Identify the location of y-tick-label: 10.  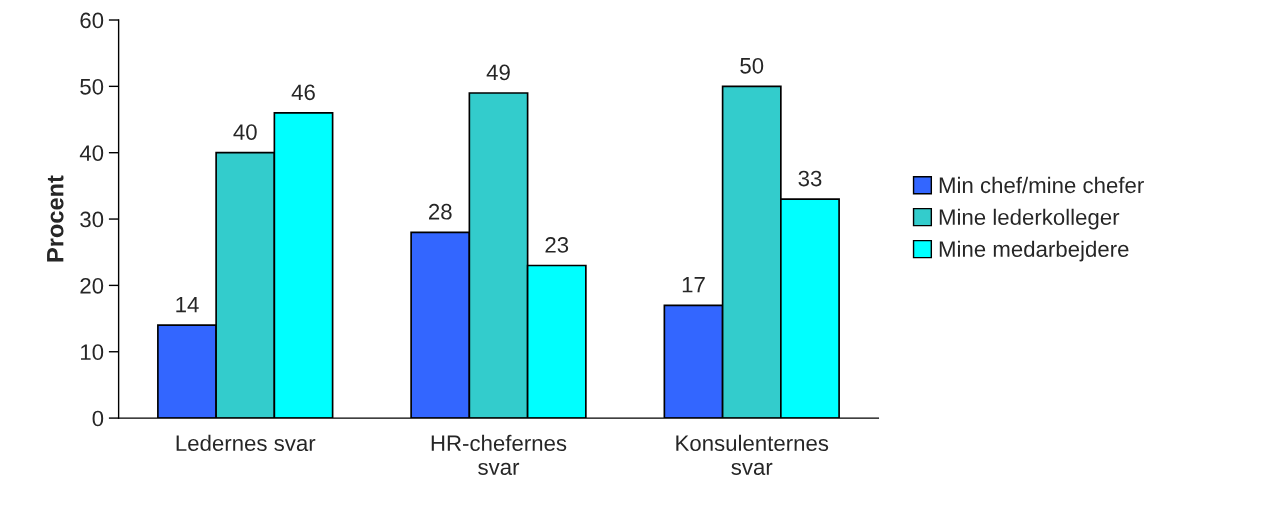
(92, 352).